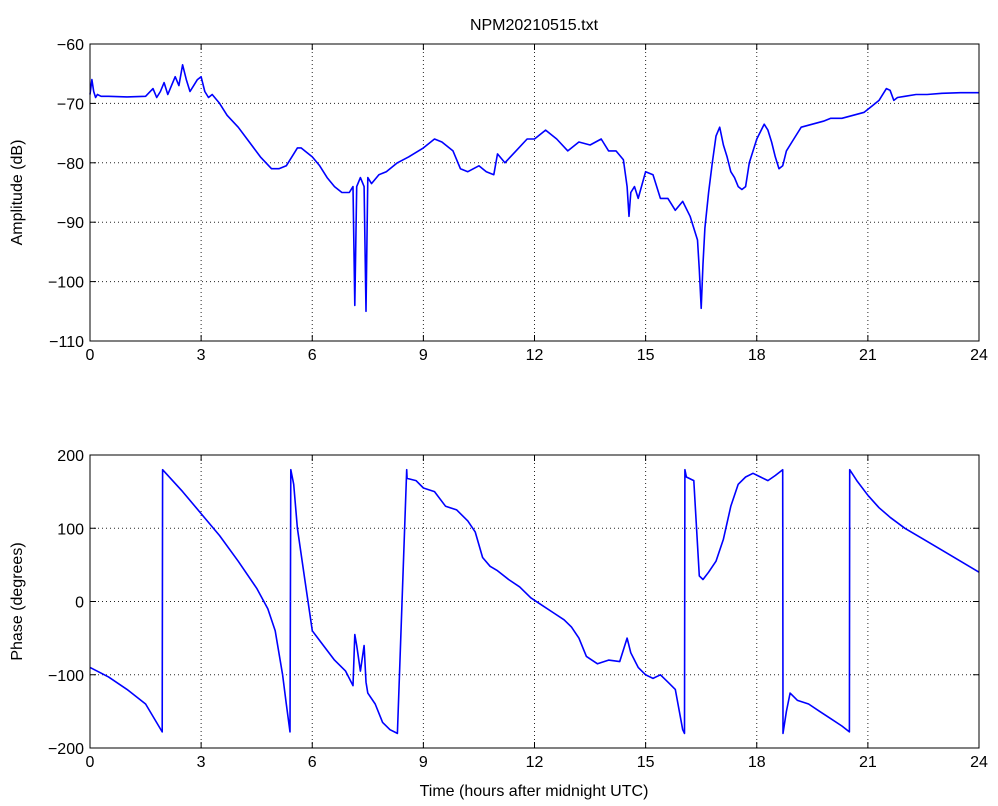 This screenshot has height=806, width=998. What do you see at coordinates (70, 45) in the screenshot?
I see `amplitude-y-tick-label: −60` at bounding box center [70, 45].